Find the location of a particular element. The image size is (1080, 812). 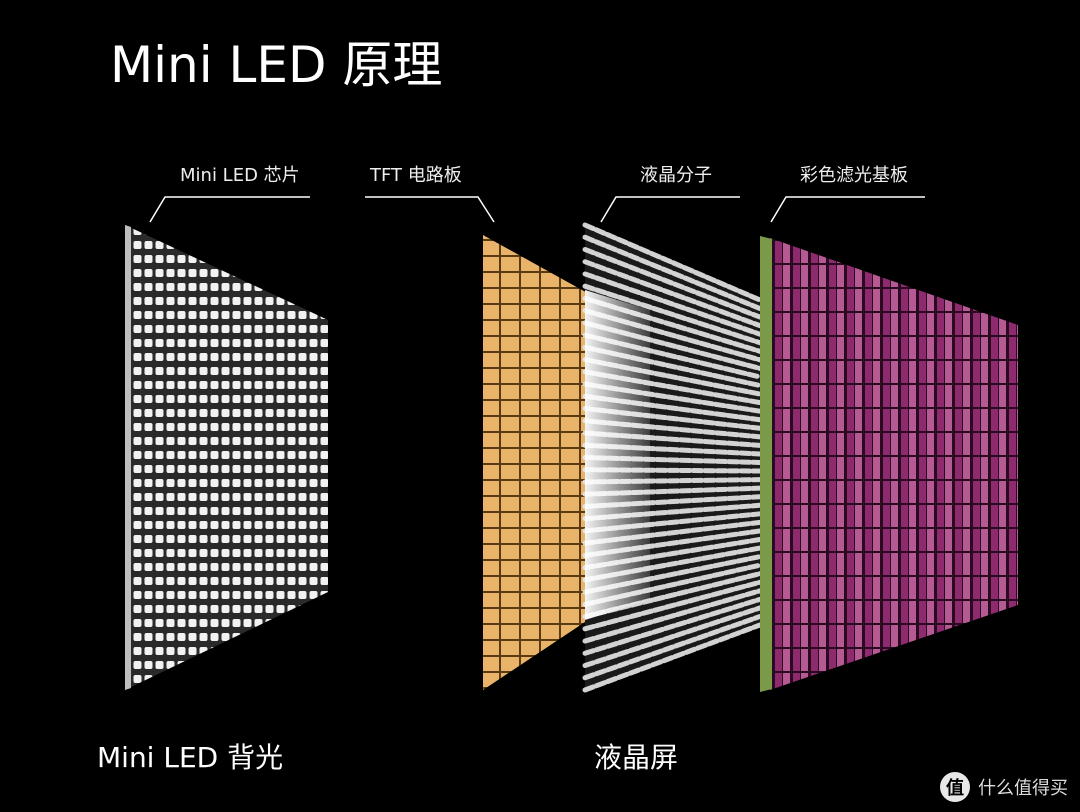

watermark-text: 什么值得买 is located at coordinates (1023, 788).